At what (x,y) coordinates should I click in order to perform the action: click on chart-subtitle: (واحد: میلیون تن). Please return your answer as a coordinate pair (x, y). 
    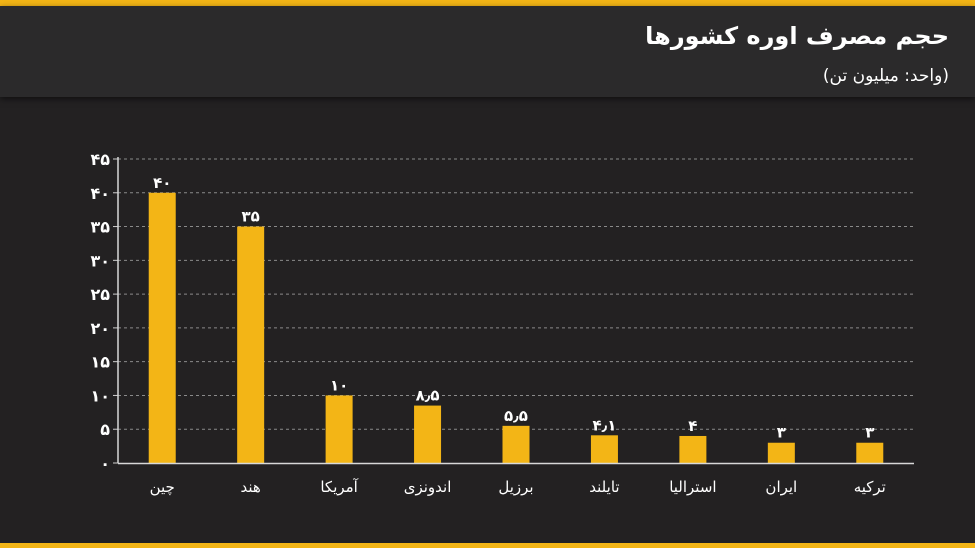
    Looking at the image, I should click on (885, 76).